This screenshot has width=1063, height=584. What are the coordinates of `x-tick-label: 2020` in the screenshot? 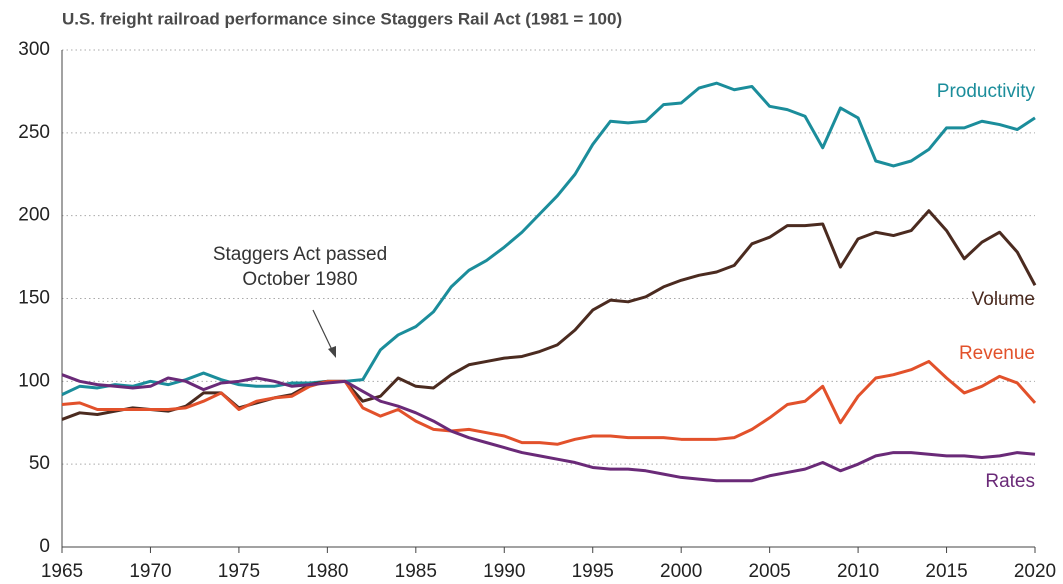 It's located at (1035, 571).